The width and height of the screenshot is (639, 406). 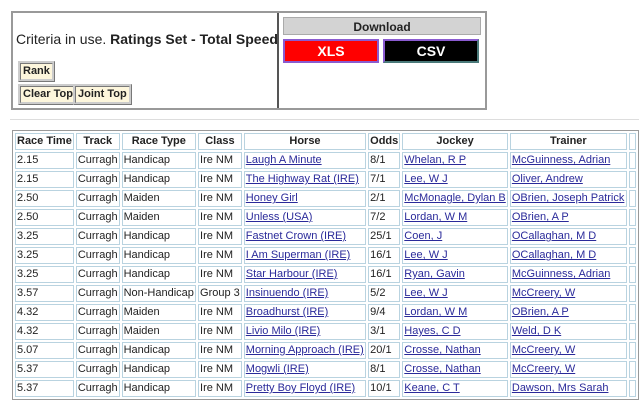 I want to click on horse-link: Laugh A Minute, so click(x=283, y=160).